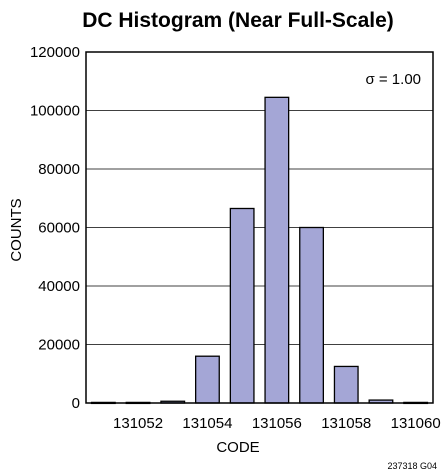 The height and width of the screenshot is (473, 444). What do you see at coordinates (55, 111) in the screenshot?
I see `y-tick-label: 100000` at bounding box center [55, 111].